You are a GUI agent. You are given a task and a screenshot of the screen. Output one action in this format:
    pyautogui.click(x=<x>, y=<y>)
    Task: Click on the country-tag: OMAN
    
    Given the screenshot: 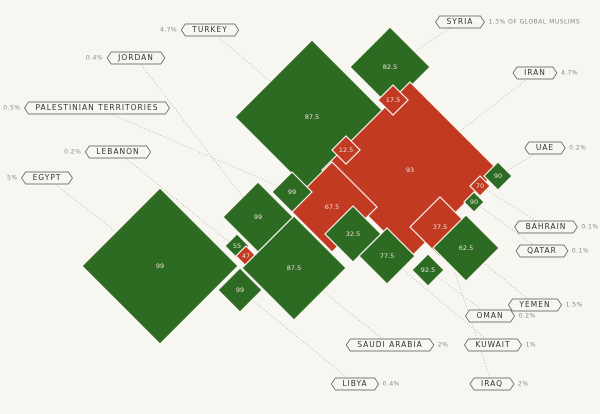 What is the action you would take?
    pyautogui.click(x=489, y=315)
    